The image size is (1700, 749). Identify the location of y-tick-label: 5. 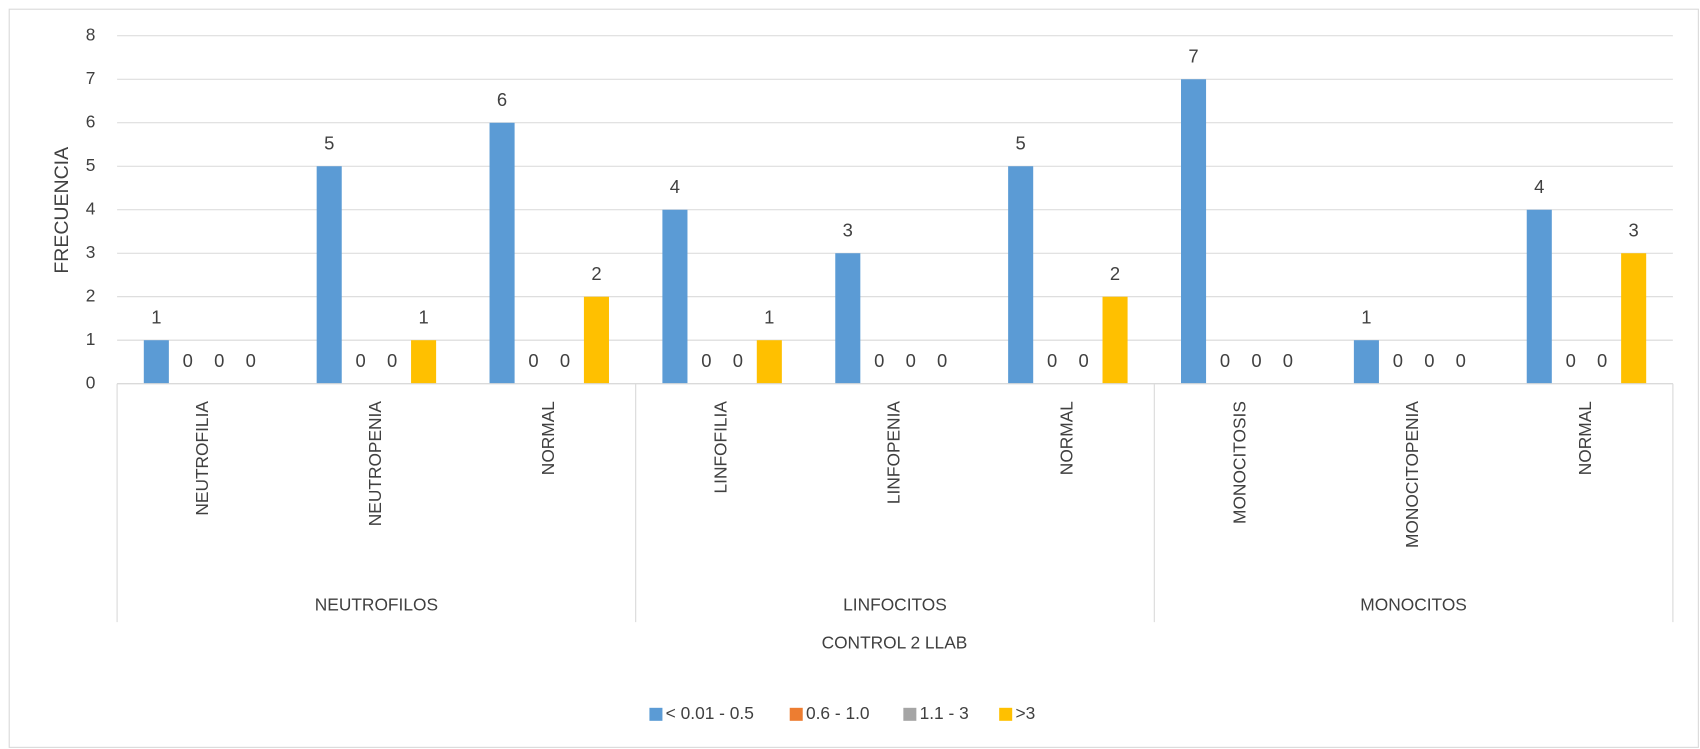
(91, 165).